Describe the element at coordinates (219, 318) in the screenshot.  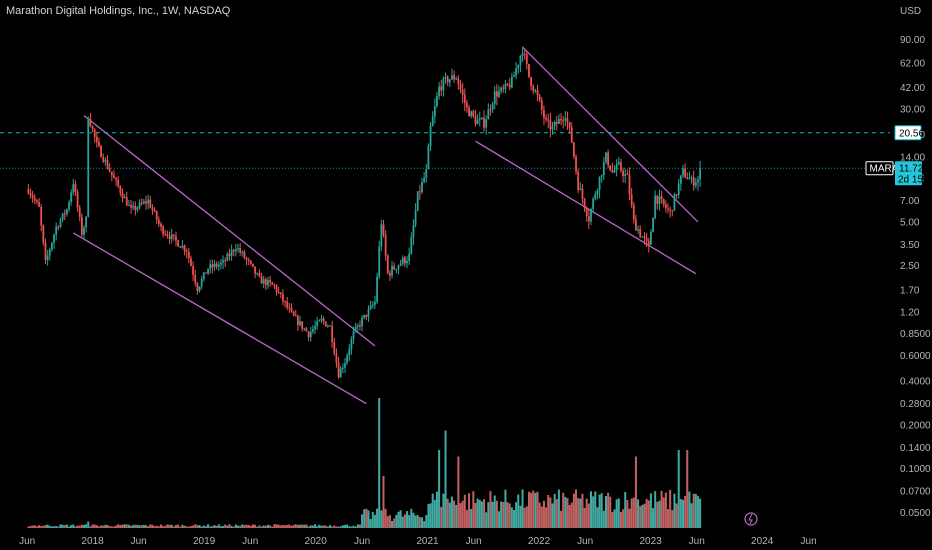
I see `trendline` at that location.